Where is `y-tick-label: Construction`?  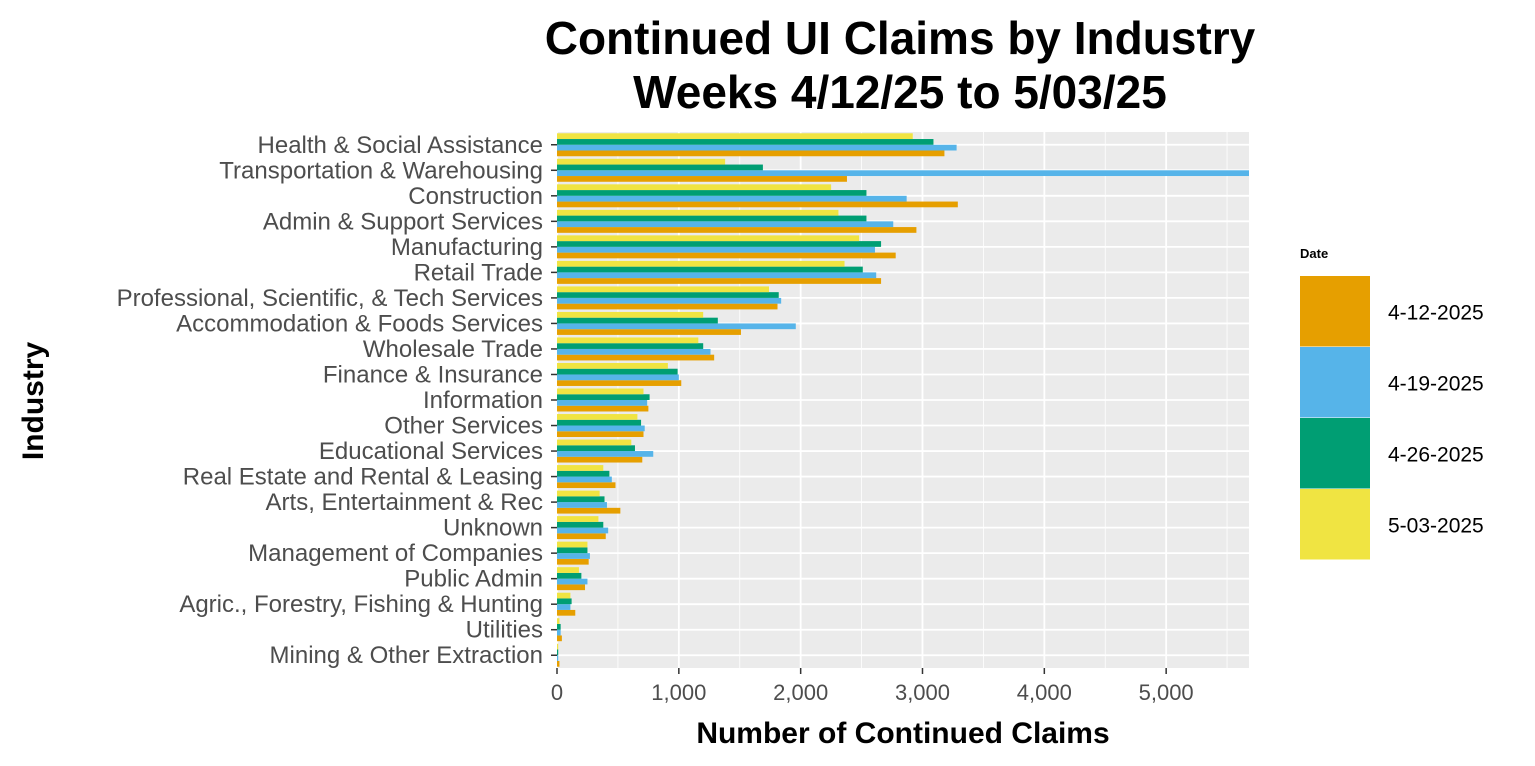 y-tick-label: Construction is located at coordinates (475, 196).